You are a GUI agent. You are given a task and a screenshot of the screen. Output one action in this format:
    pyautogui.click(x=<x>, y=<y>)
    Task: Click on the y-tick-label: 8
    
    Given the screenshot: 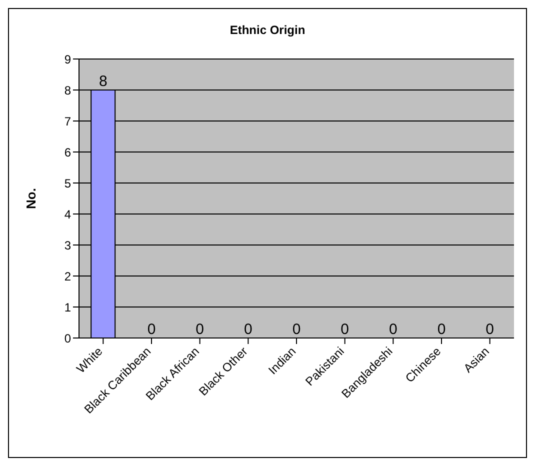 What is the action you would take?
    pyautogui.click(x=68, y=90)
    